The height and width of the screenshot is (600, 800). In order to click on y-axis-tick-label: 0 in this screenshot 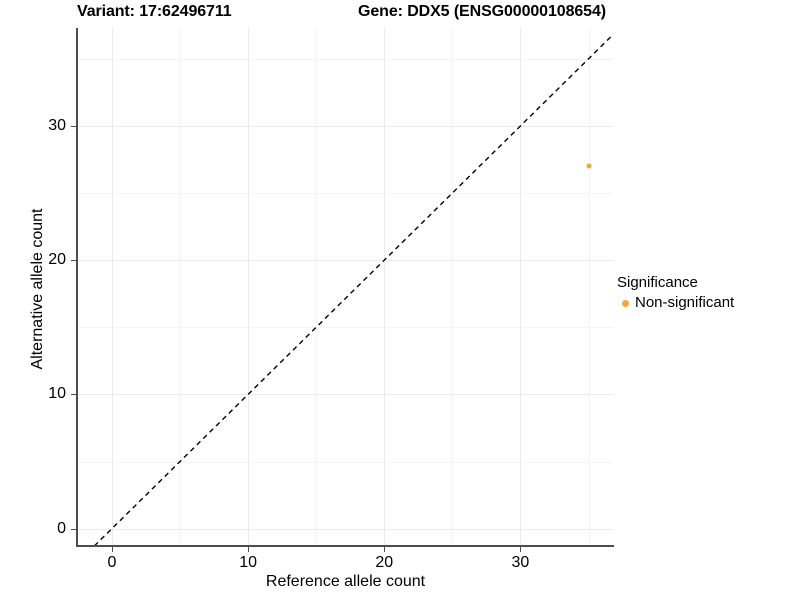, I will do `click(61, 528)`.